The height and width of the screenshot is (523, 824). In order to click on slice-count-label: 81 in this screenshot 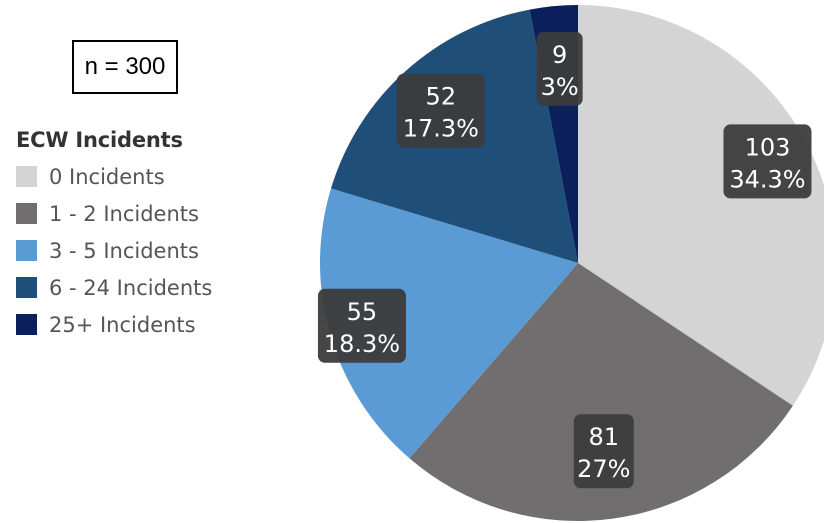, I will do `click(604, 437)`.